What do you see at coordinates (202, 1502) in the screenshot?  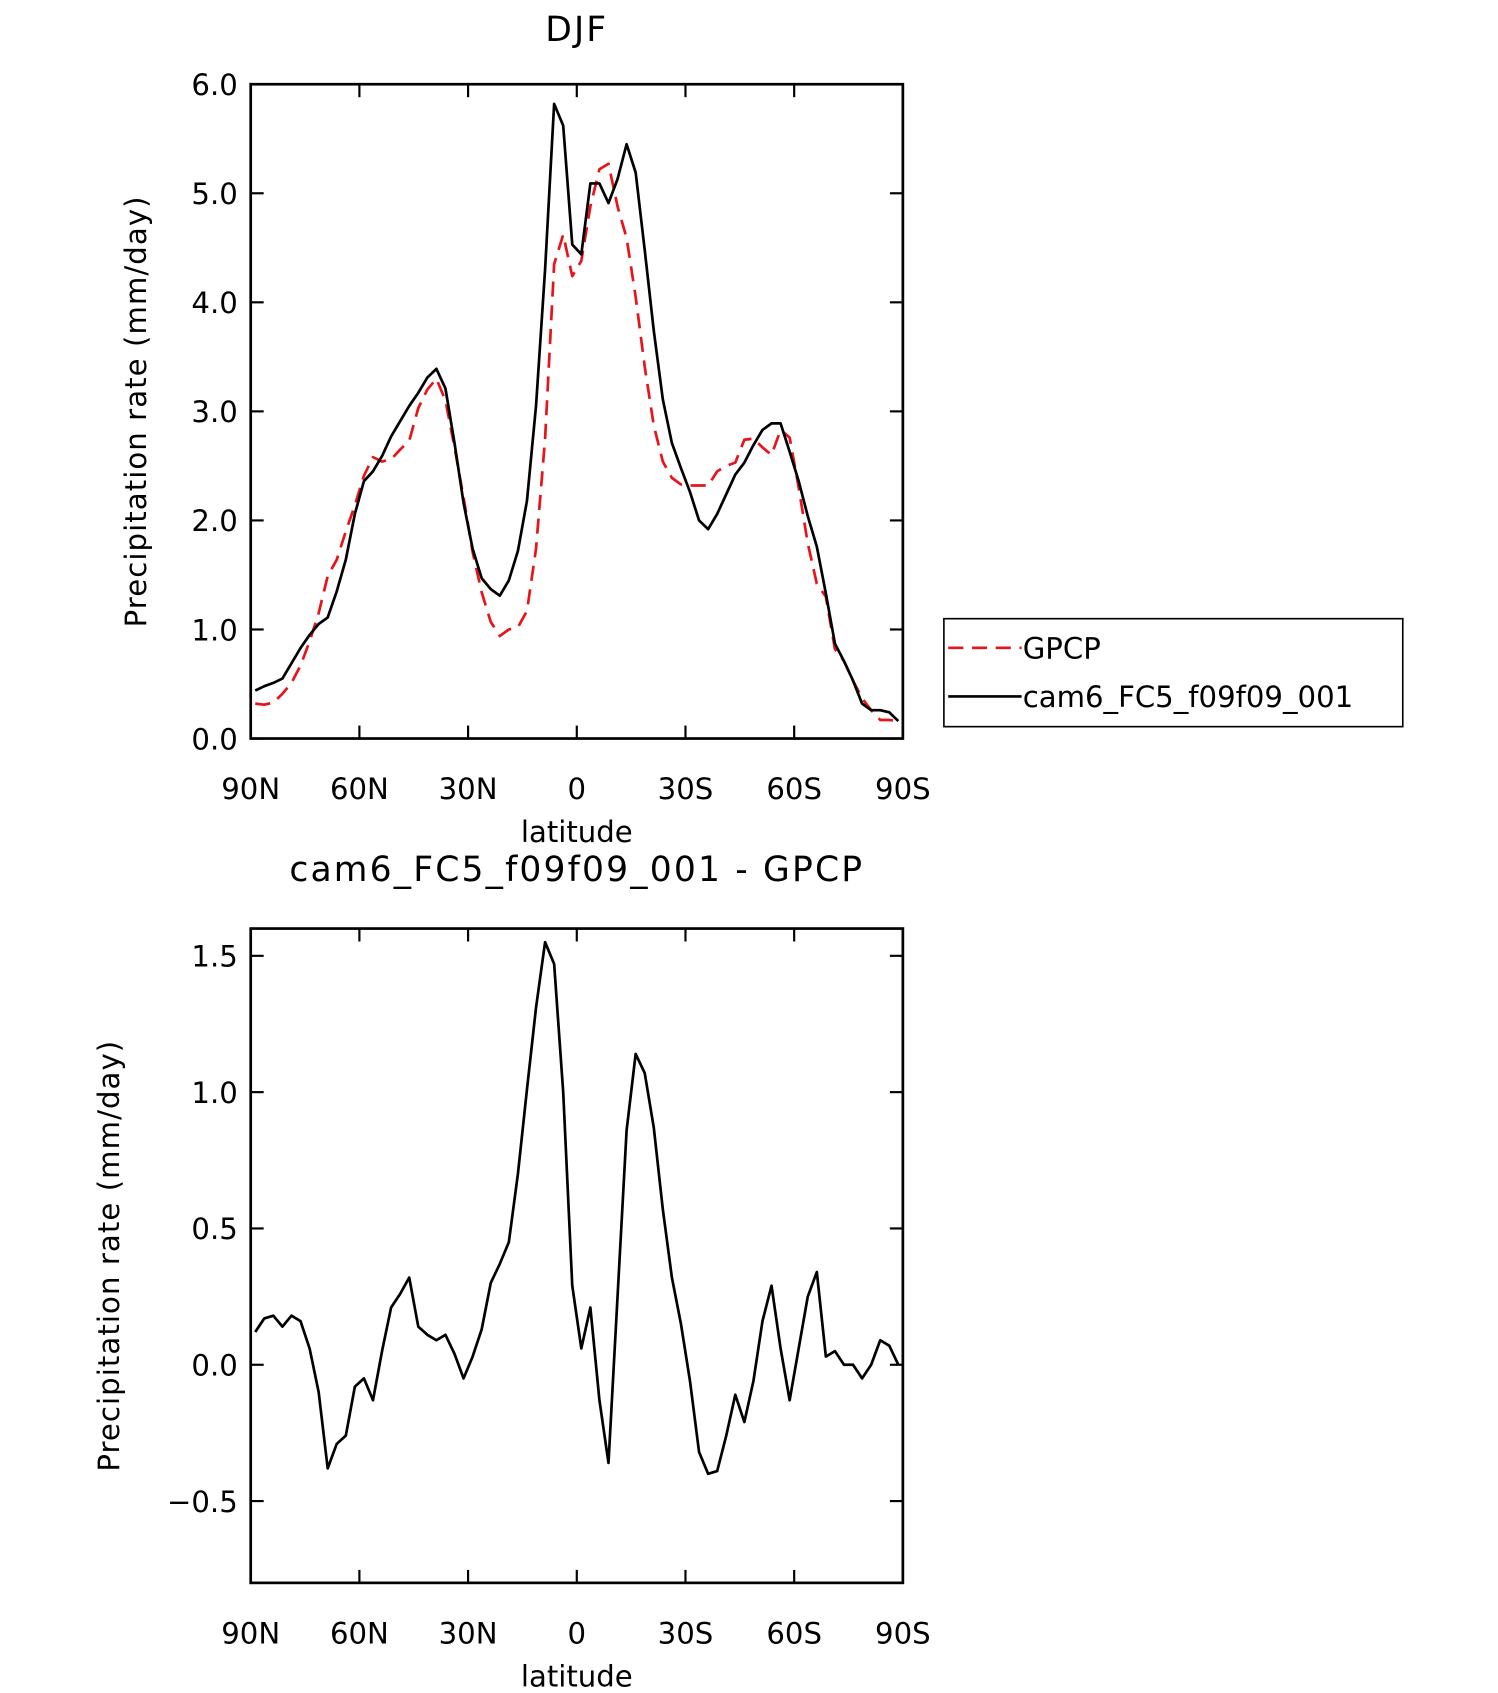 I see `y-tick-label: −0.5` at bounding box center [202, 1502].